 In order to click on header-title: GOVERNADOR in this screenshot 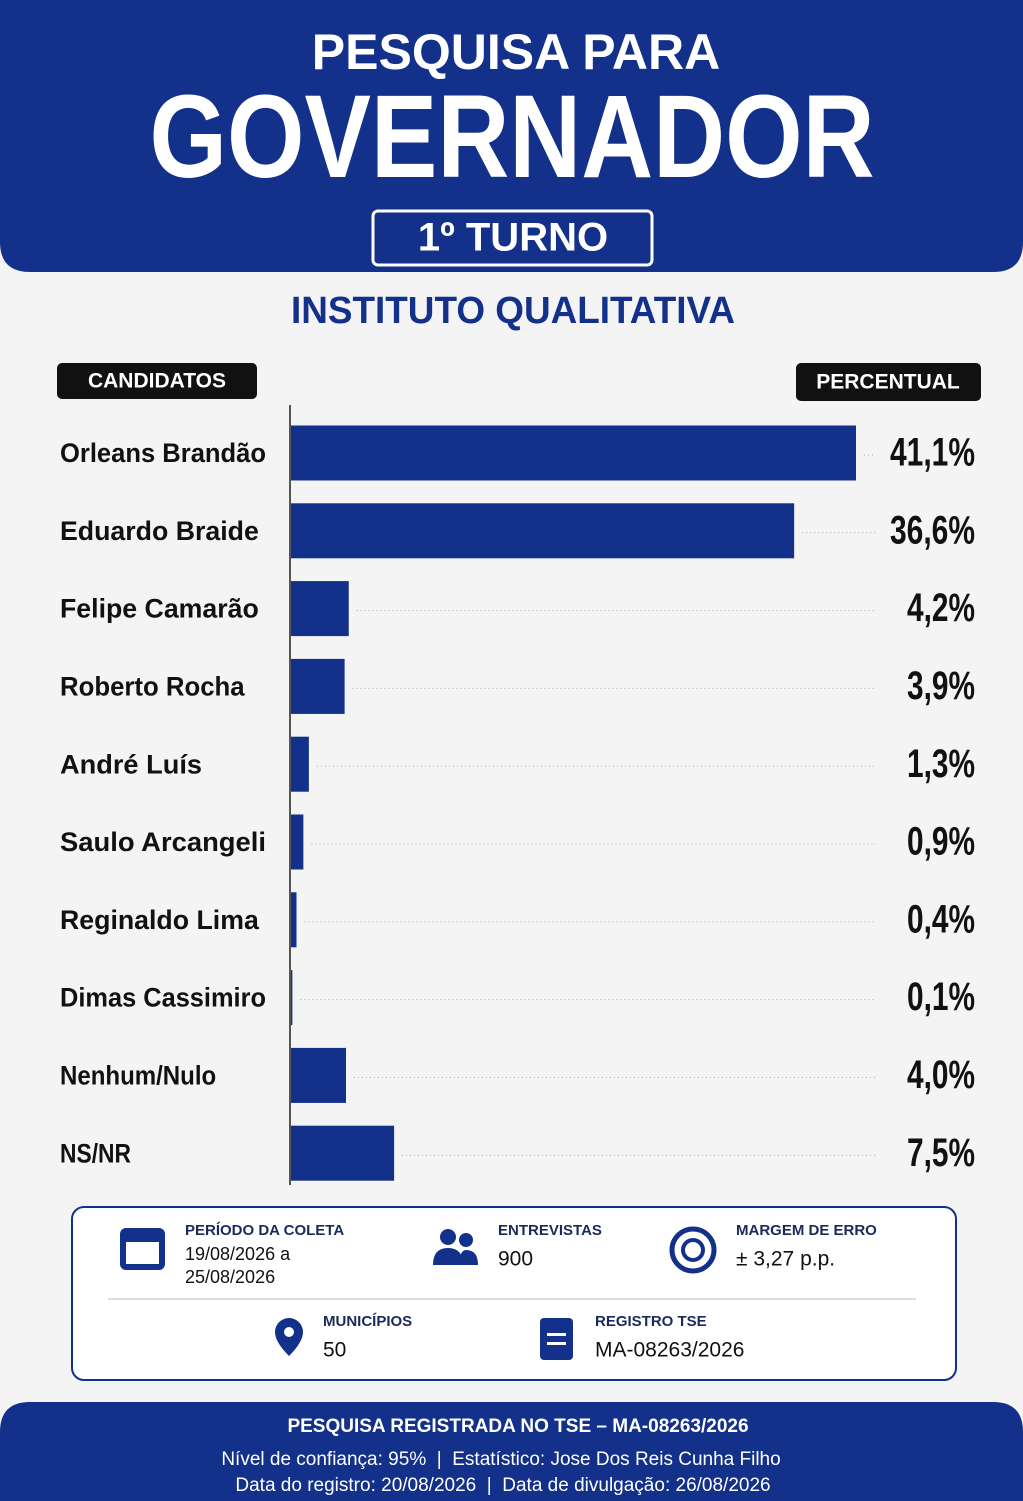, I will do `click(512, 137)`.